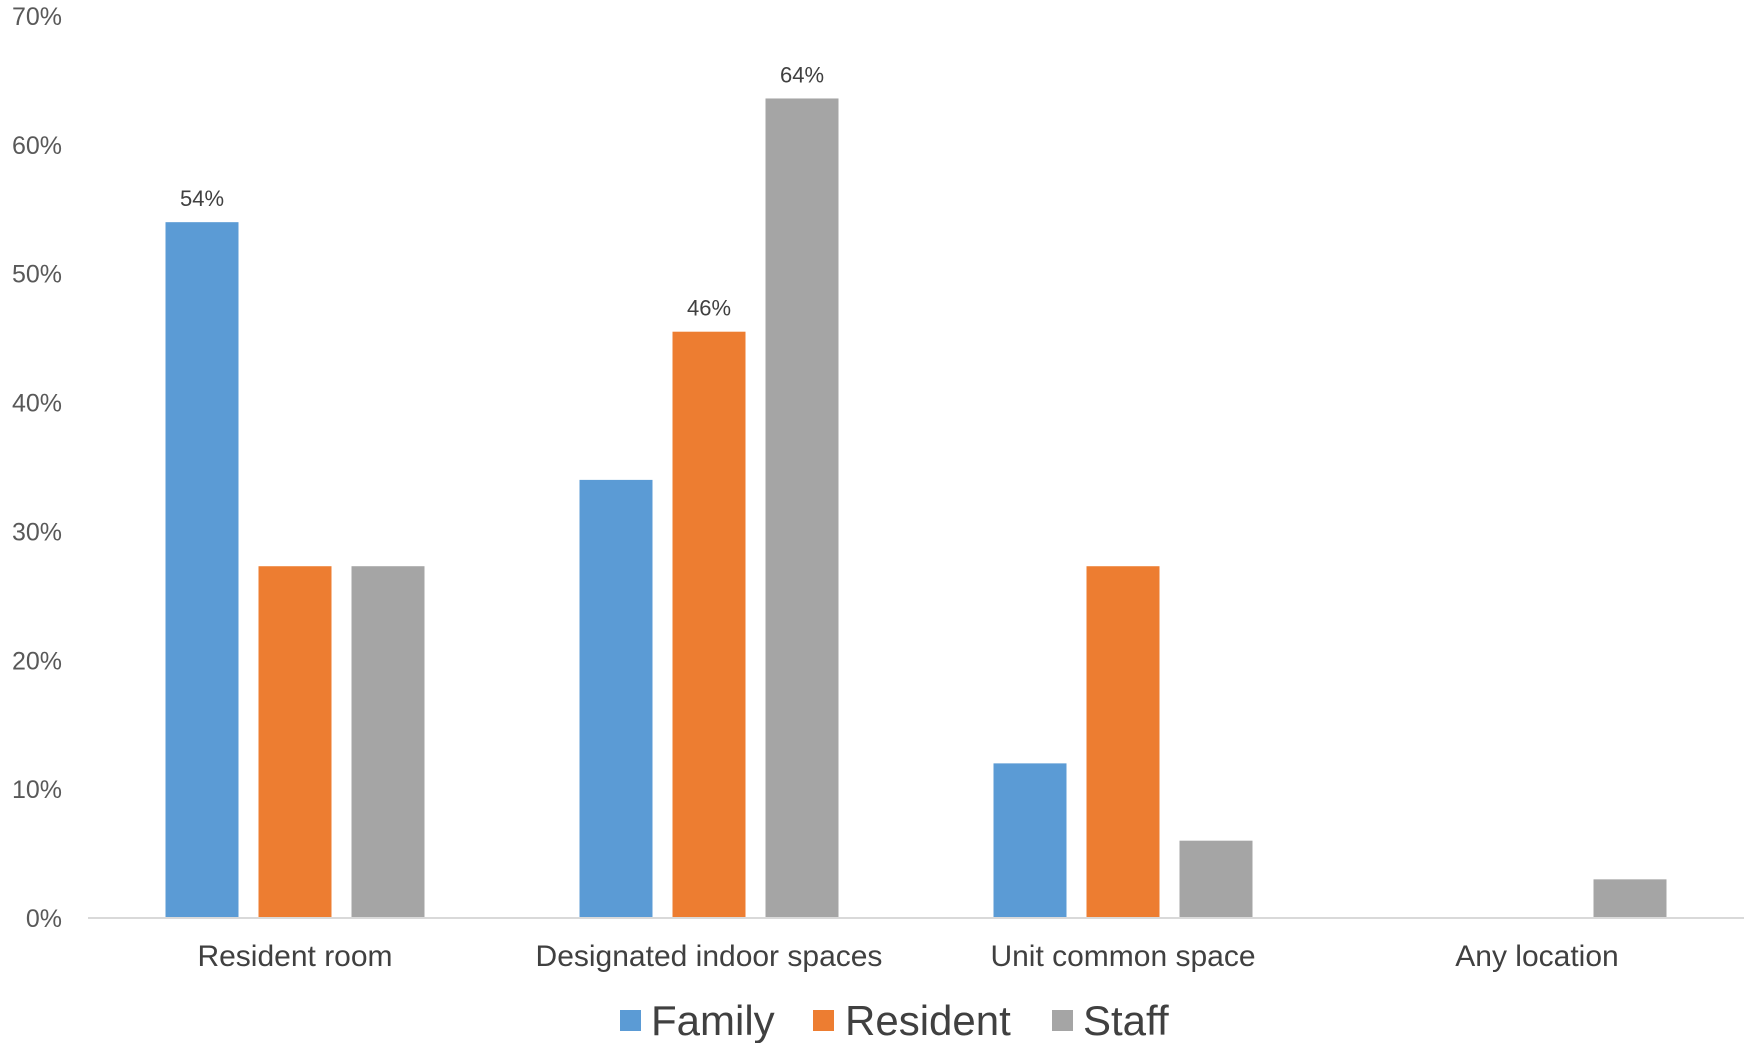 This screenshot has width=1756, height=1043. Describe the element at coordinates (37, 790) in the screenshot. I see `y-tick-label: 10%` at that location.